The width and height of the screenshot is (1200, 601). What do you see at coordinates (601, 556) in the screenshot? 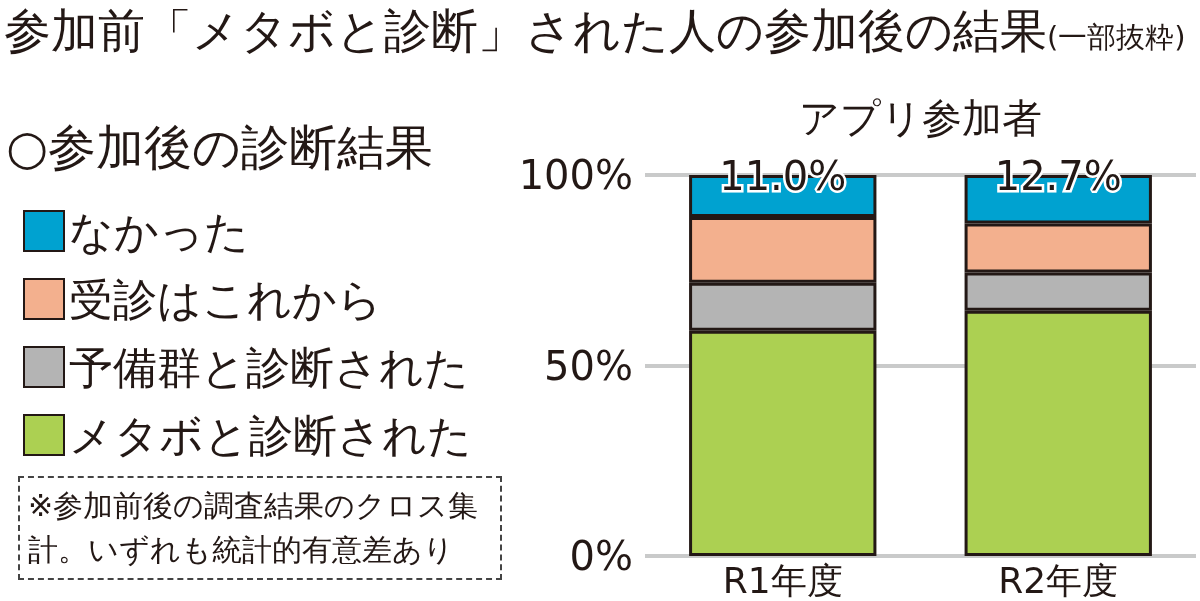
I see `y-tick-label: 0%` at bounding box center [601, 556].